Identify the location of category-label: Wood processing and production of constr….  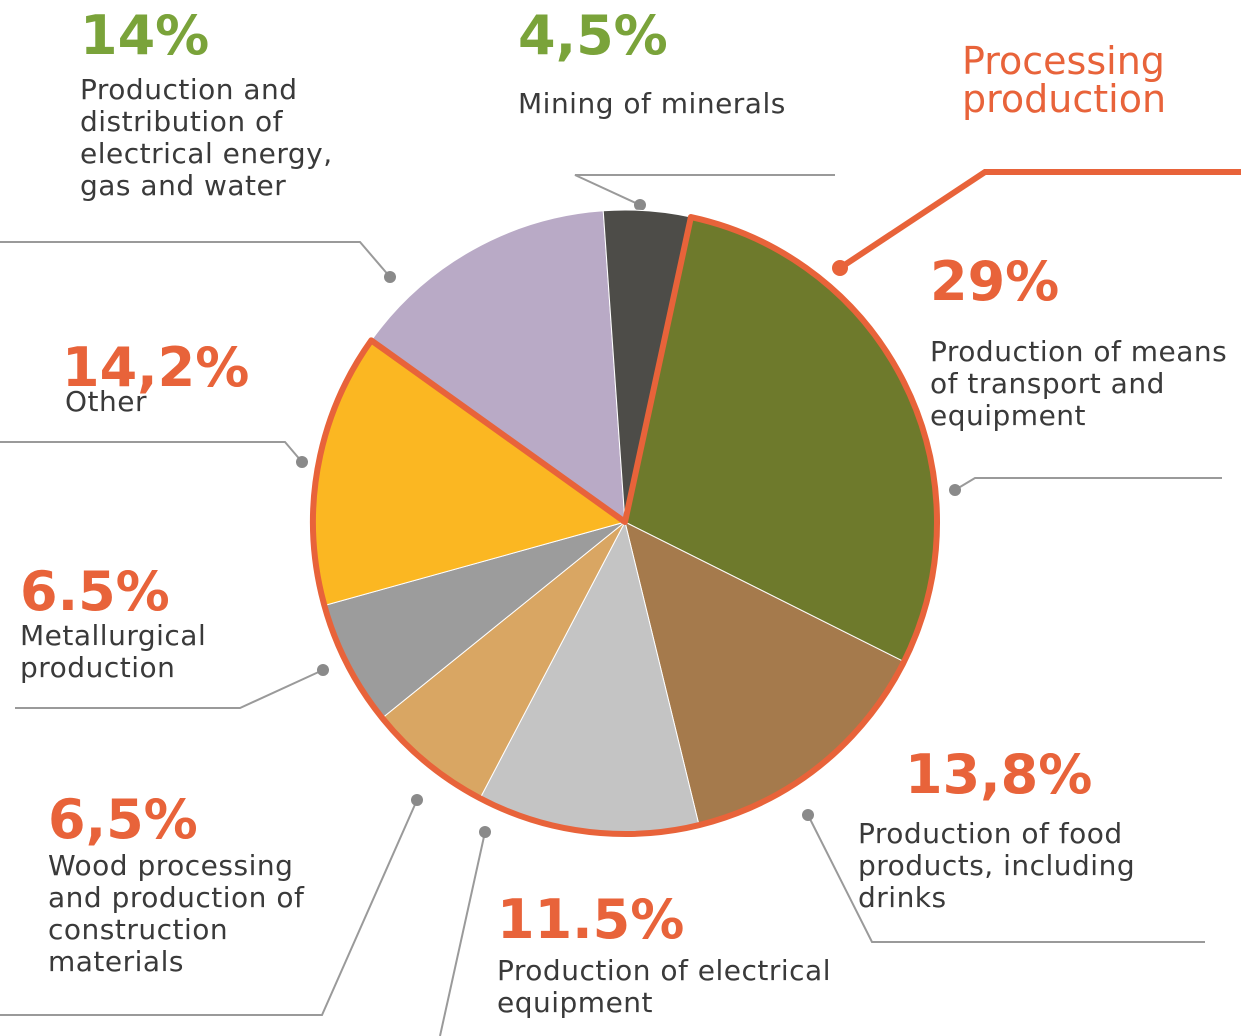
(176, 913).